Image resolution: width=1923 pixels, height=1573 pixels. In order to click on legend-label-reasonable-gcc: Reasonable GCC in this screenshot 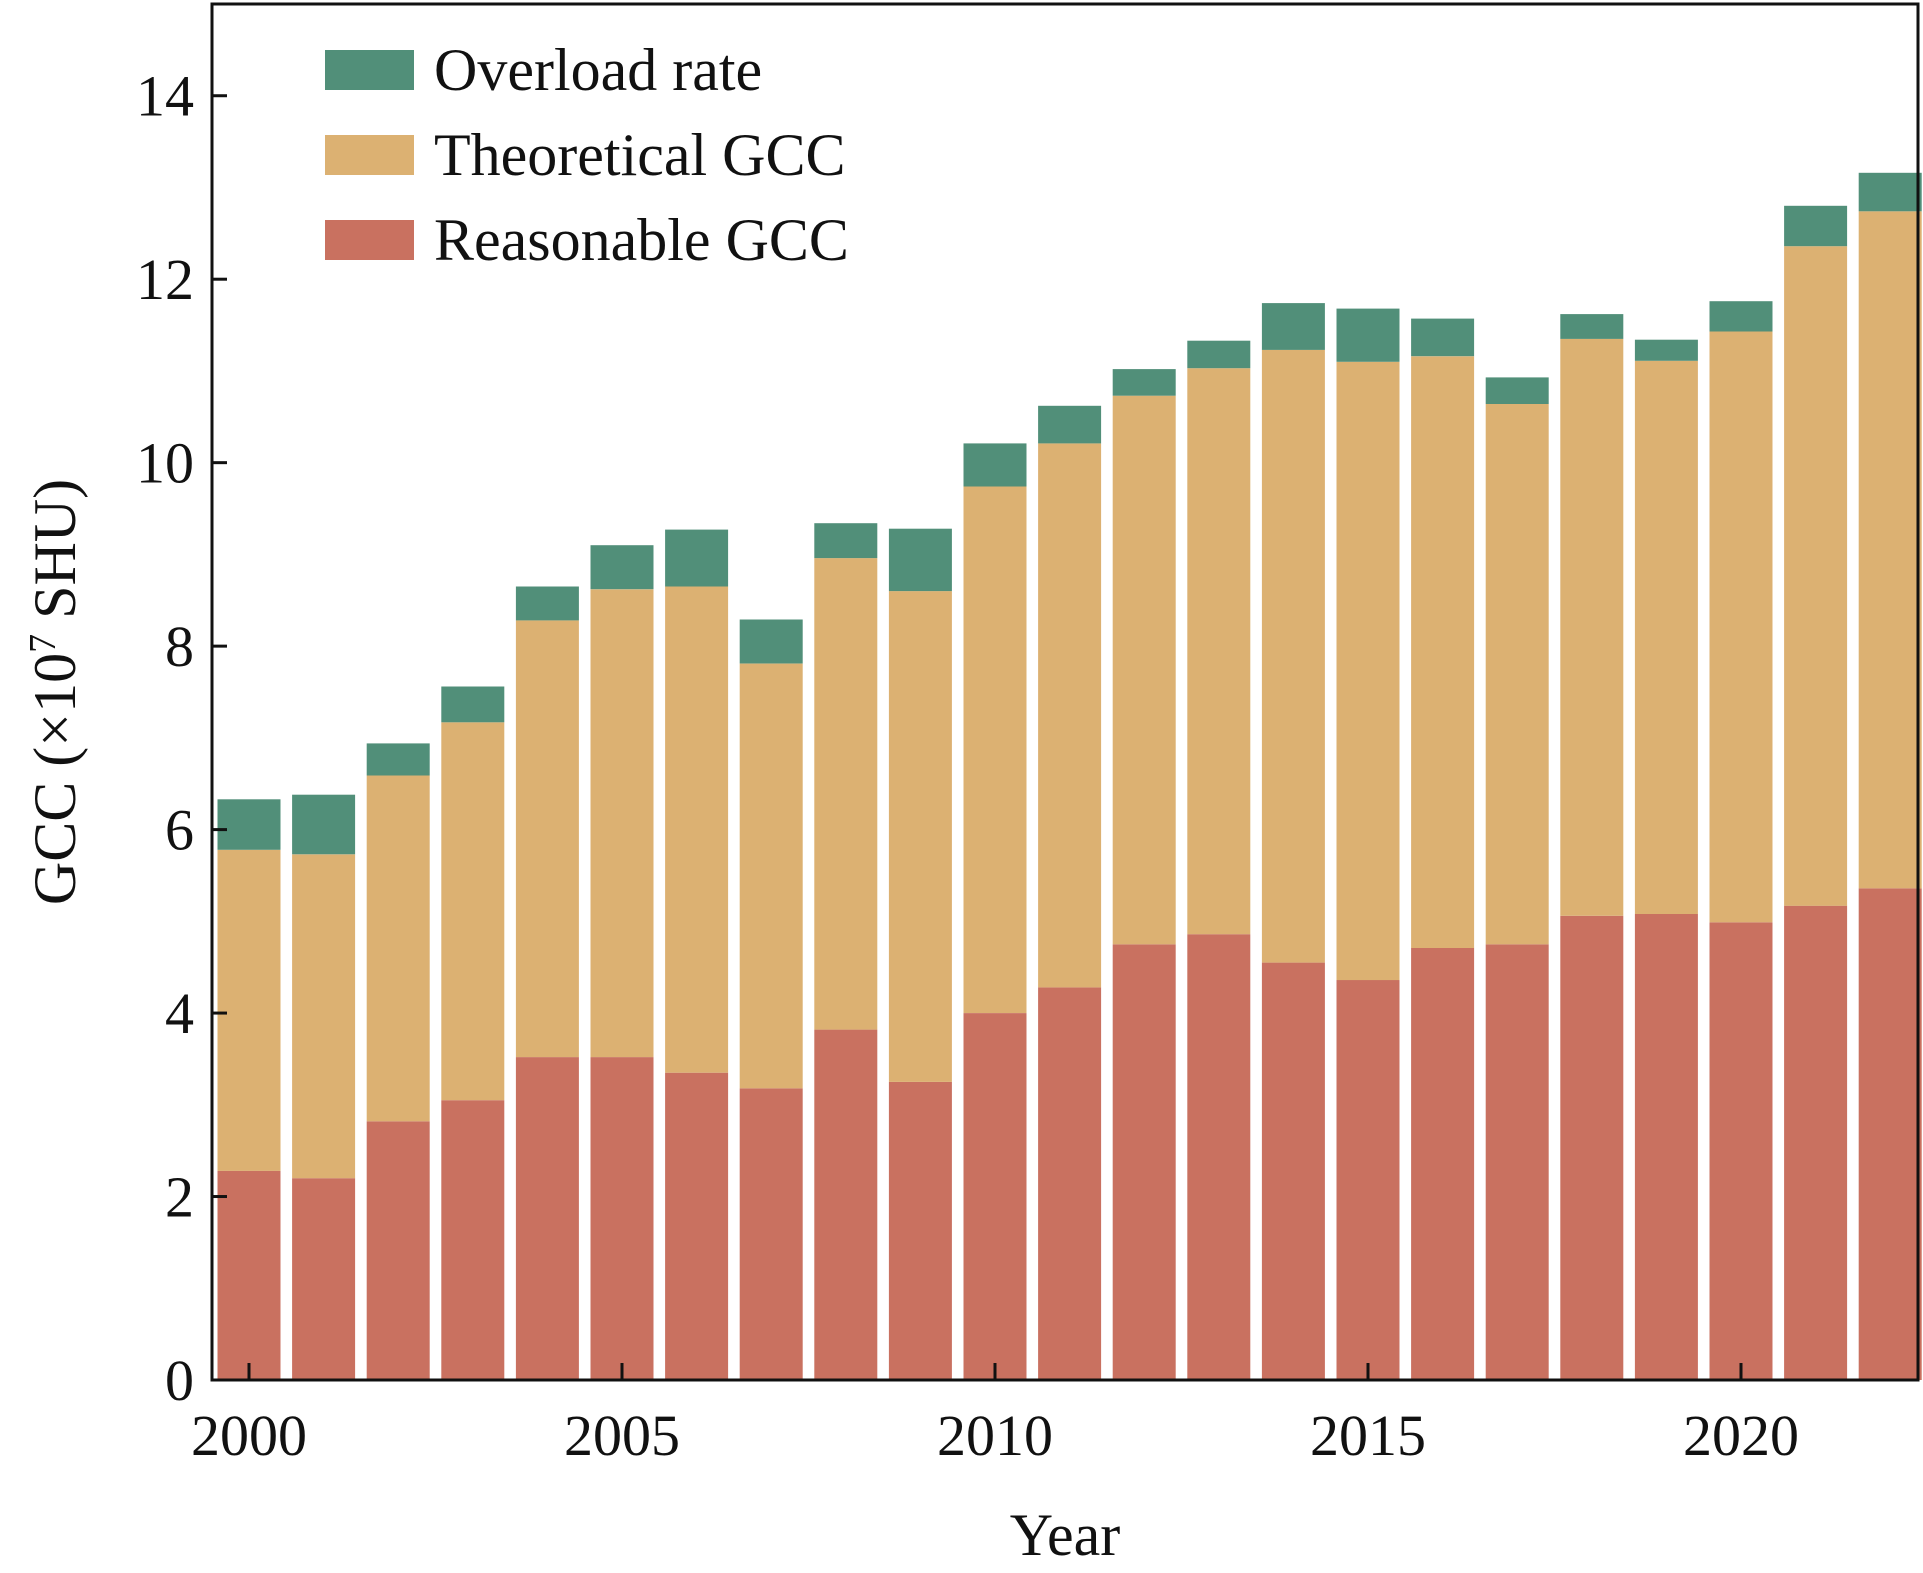, I will do `click(641, 240)`.